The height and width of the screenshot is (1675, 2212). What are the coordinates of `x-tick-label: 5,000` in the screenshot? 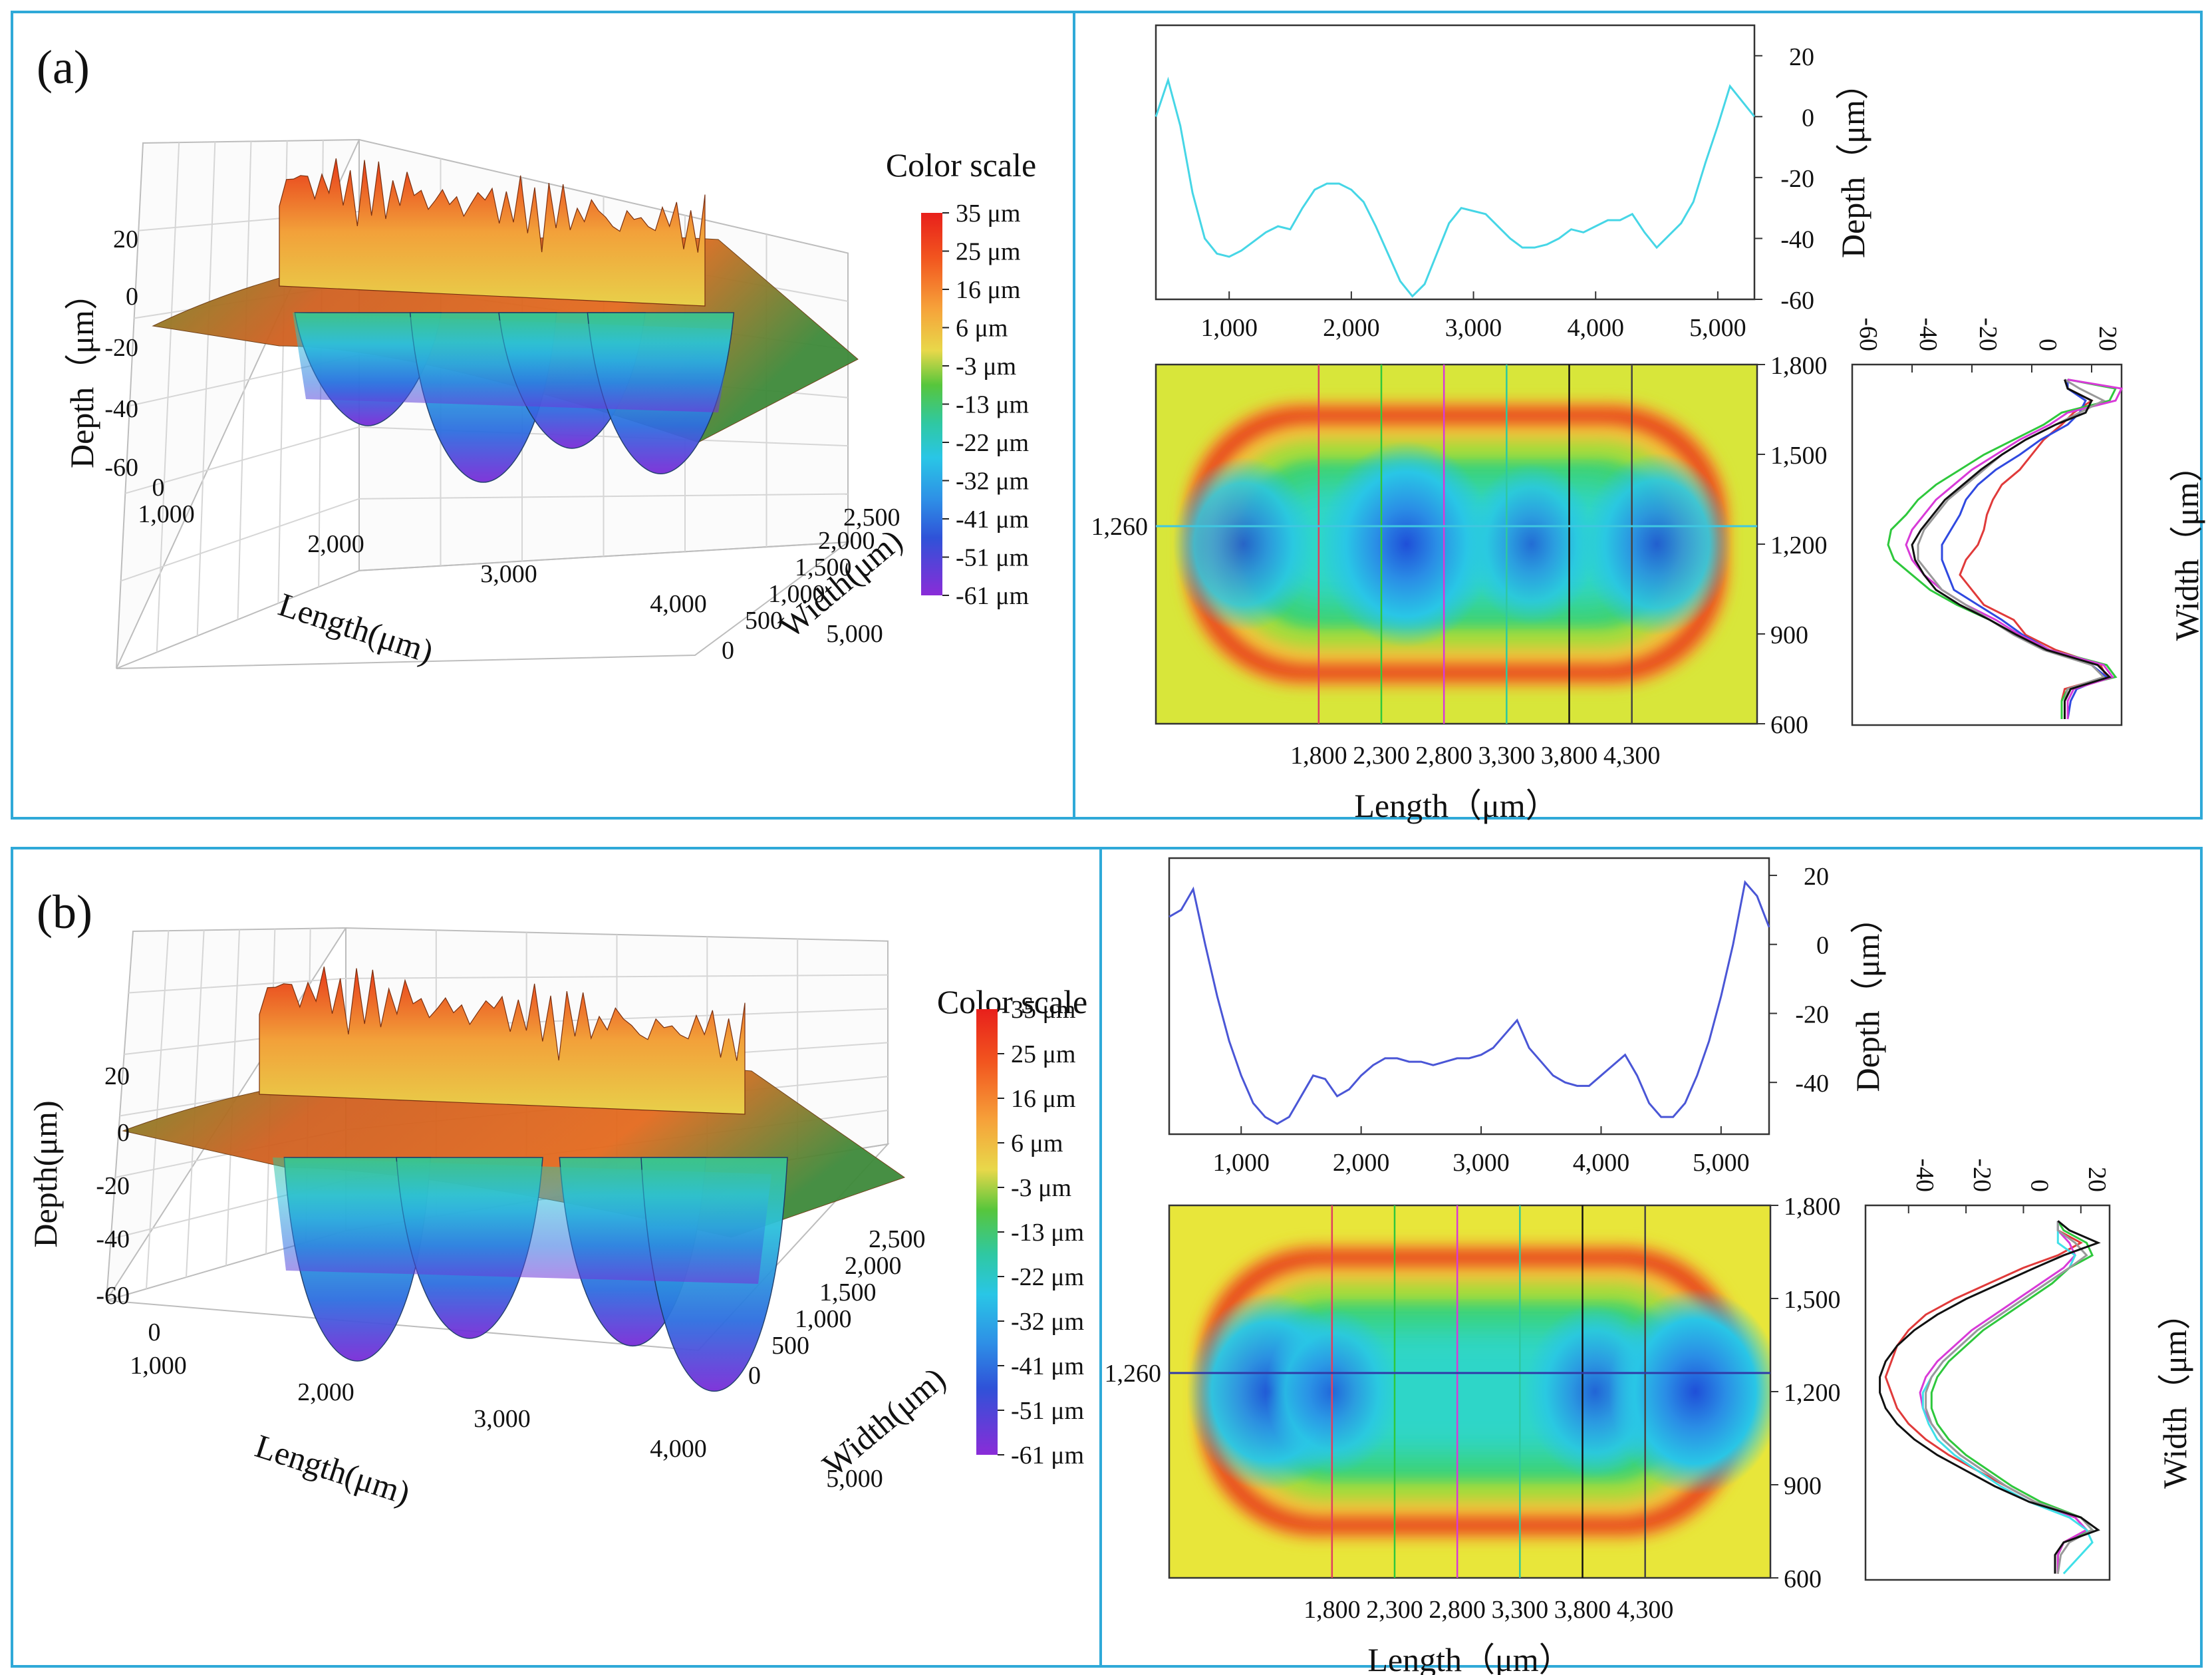 It's located at (1721, 1163).